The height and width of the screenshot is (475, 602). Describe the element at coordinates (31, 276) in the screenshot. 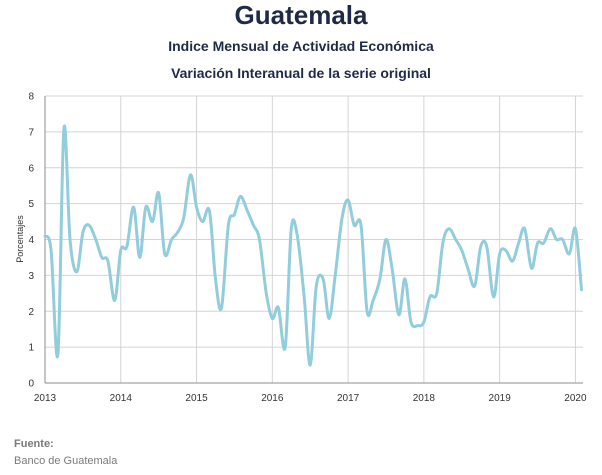

I see `y-tick-label: 3` at that location.